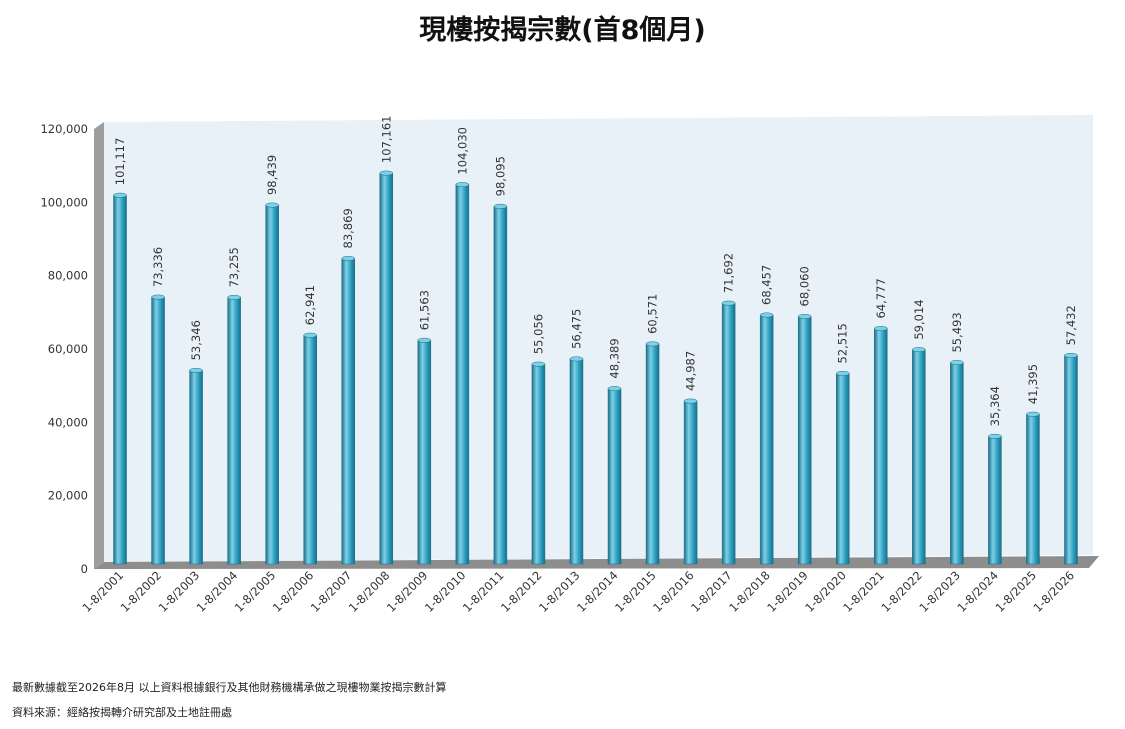 This screenshot has height=729, width=1125. I want to click on data-label: 59,014, so click(919, 319).